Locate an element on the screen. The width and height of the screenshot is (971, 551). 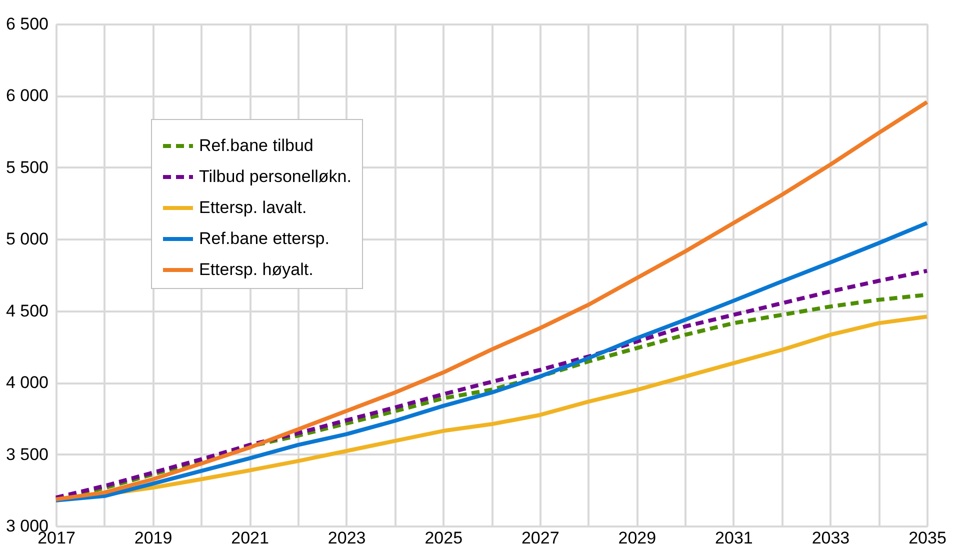
legend-label: Tilbud personelløkn. is located at coordinates (275, 176).